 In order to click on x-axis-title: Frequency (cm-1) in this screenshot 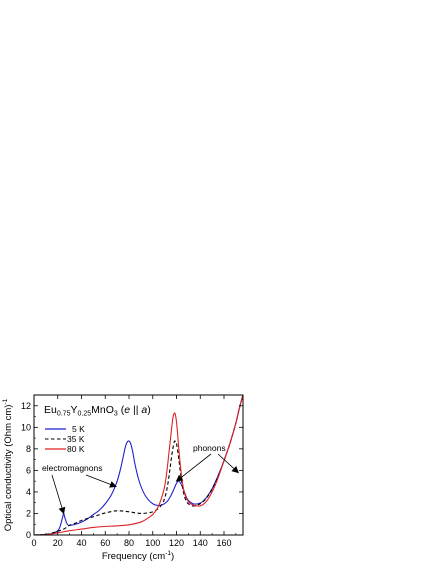, I will do `click(138, 556)`.